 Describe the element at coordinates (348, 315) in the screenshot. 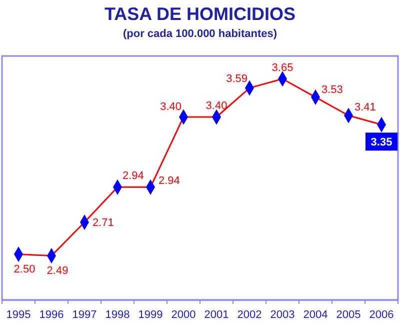

I see `x-tick-label: 2005` at that location.